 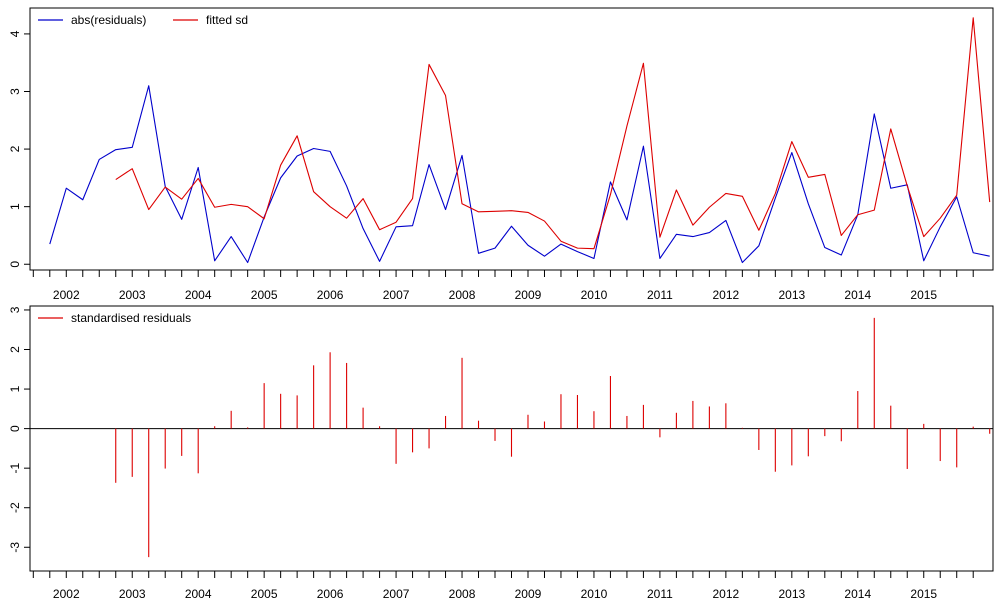 I want to click on legend-label: abs(residuals), so click(x=108, y=20).